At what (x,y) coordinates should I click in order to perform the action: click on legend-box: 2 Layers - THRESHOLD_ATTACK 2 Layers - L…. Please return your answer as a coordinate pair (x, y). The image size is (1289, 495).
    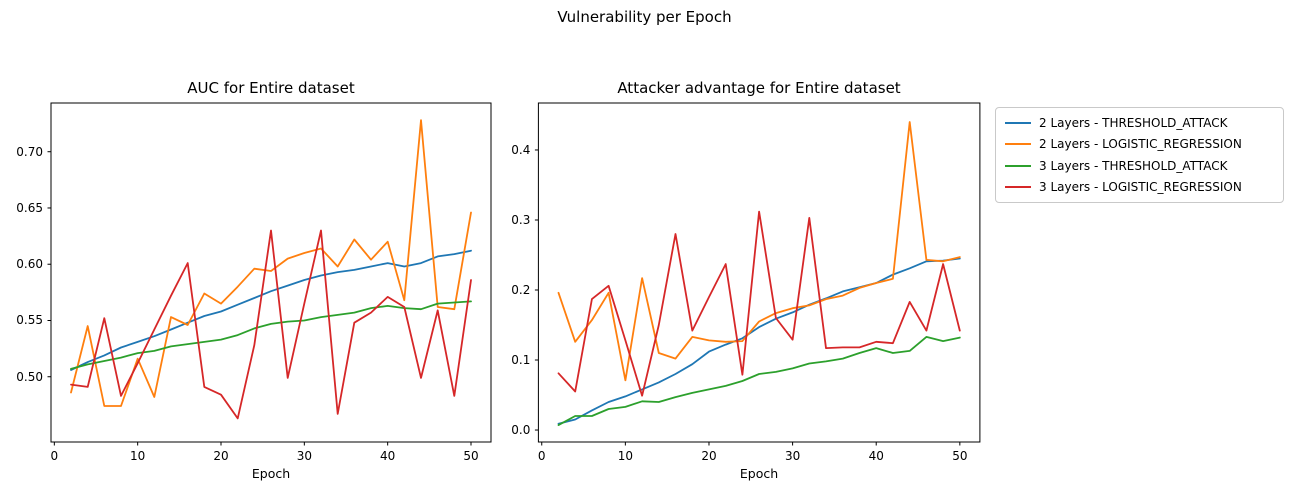
    Looking at the image, I should click on (1139, 155).